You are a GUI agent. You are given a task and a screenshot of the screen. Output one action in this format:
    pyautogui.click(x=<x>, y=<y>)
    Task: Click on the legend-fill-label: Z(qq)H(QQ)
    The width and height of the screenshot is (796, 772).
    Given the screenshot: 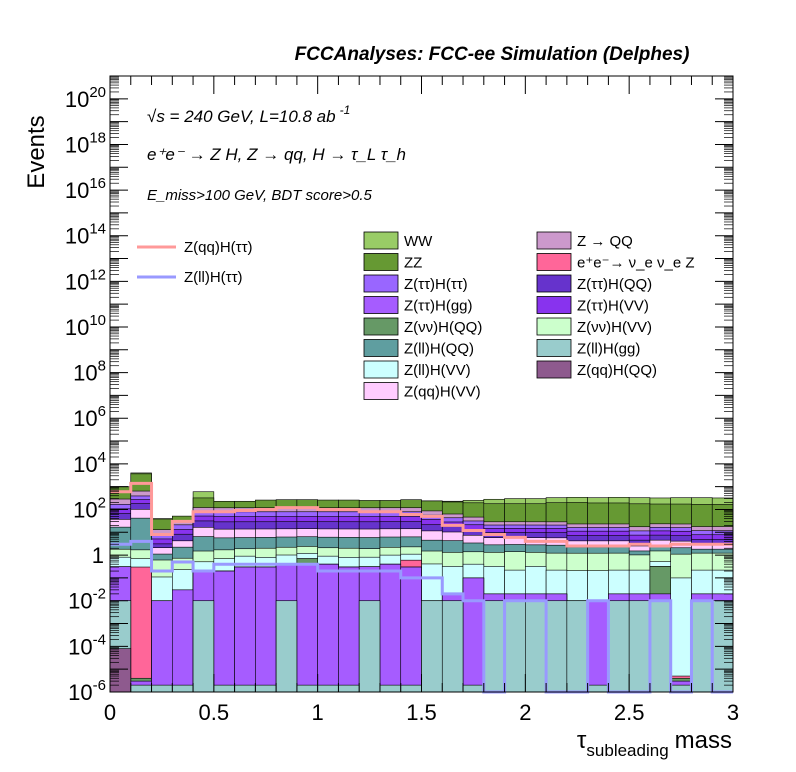 What is the action you would take?
    pyautogui.click(x=617, y=370)
    